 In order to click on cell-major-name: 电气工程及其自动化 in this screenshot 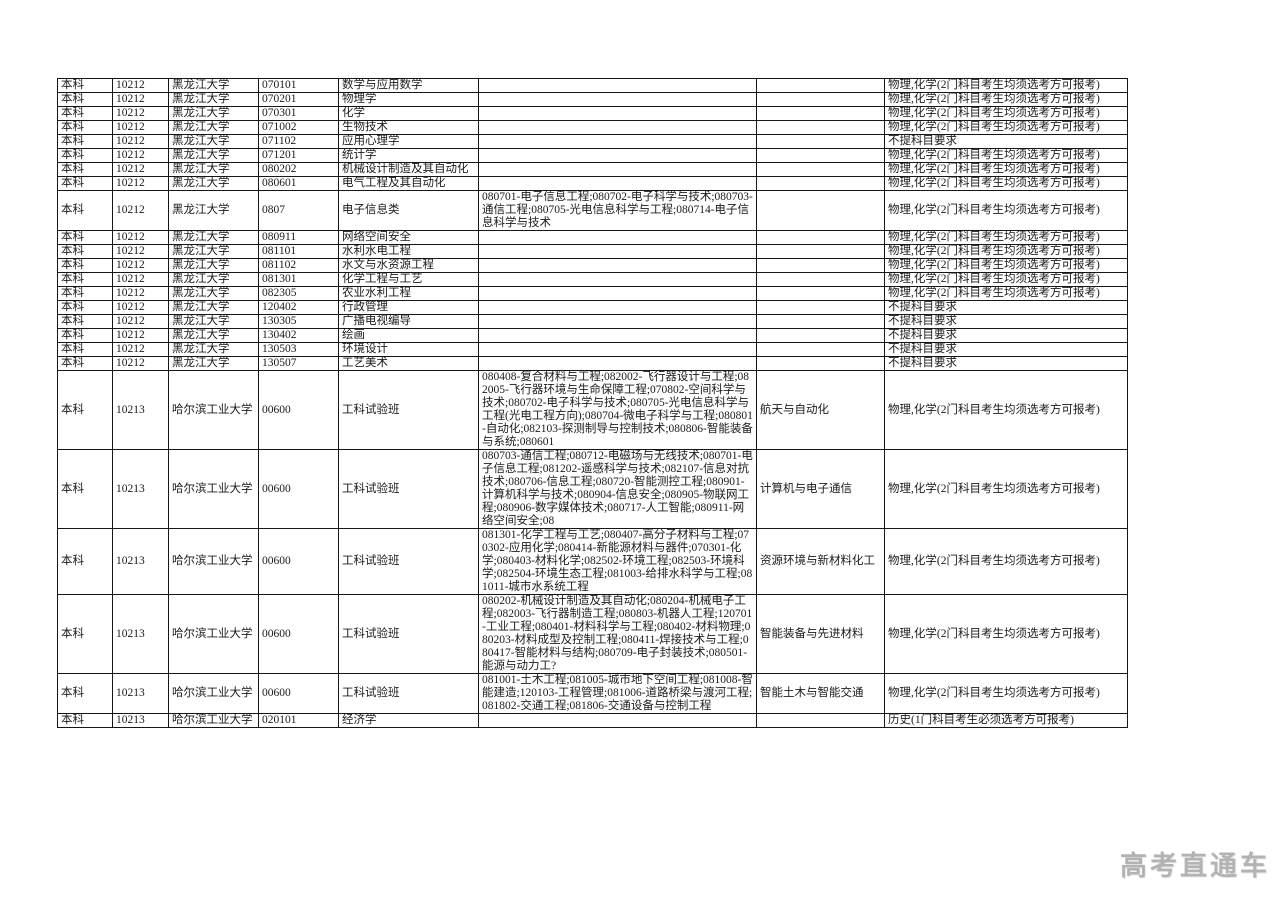, I will do `click(408, 183)`.